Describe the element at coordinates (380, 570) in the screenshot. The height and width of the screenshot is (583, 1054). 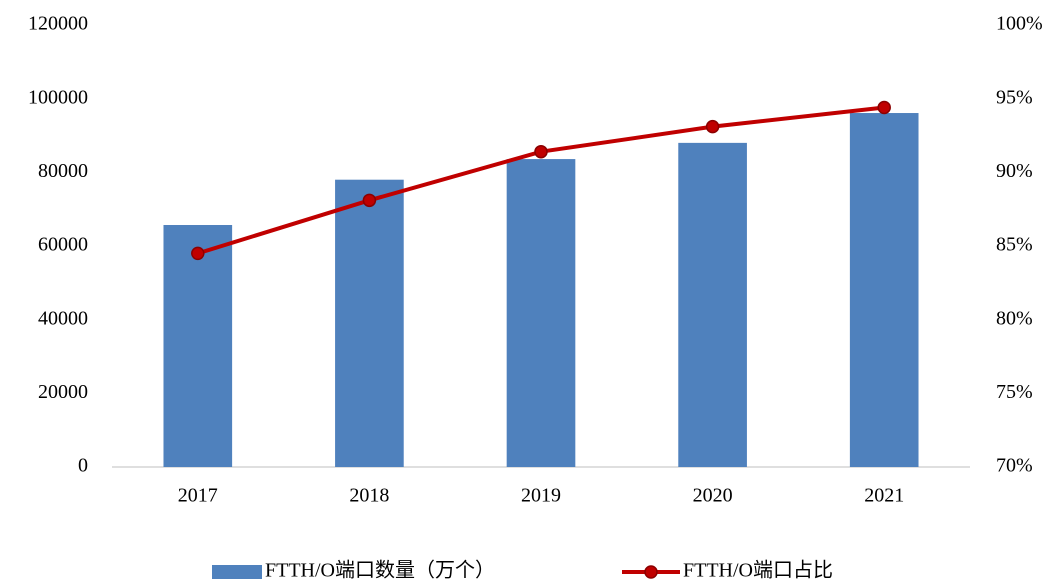
I see `legend-label: FTTH/O端口数量（万个）` at that location.